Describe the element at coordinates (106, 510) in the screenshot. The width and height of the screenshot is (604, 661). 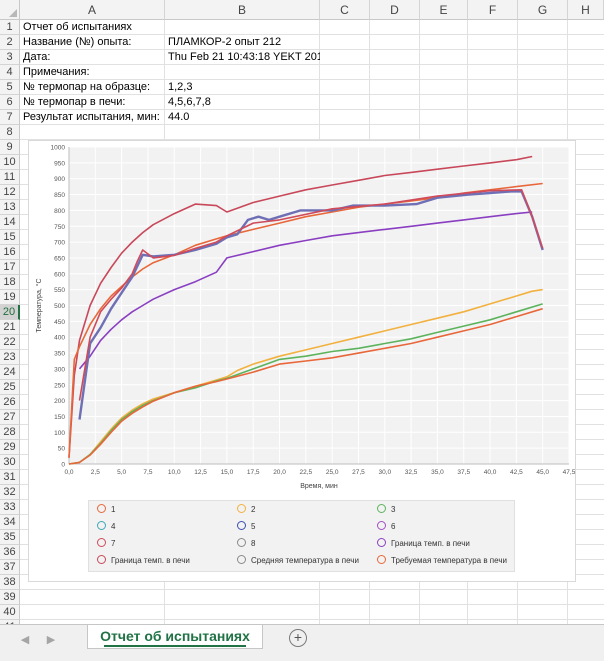
I see `legend-item: 1` at that location.